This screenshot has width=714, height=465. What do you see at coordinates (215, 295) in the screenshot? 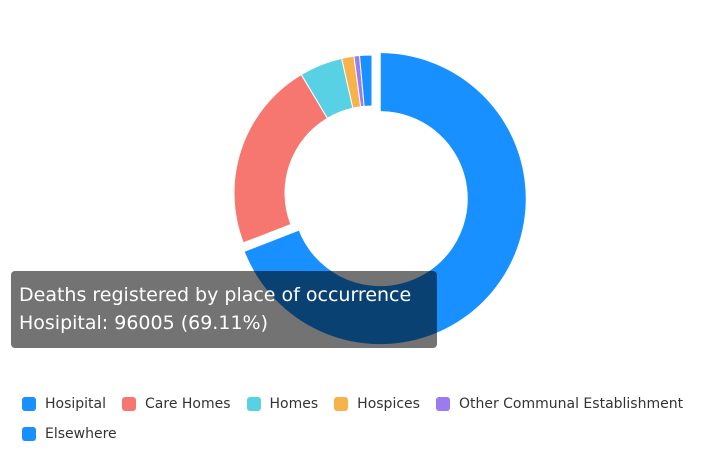
I see `tooltip-title: Deaths registered by place of occurrence` at bounding box center [215, 295].